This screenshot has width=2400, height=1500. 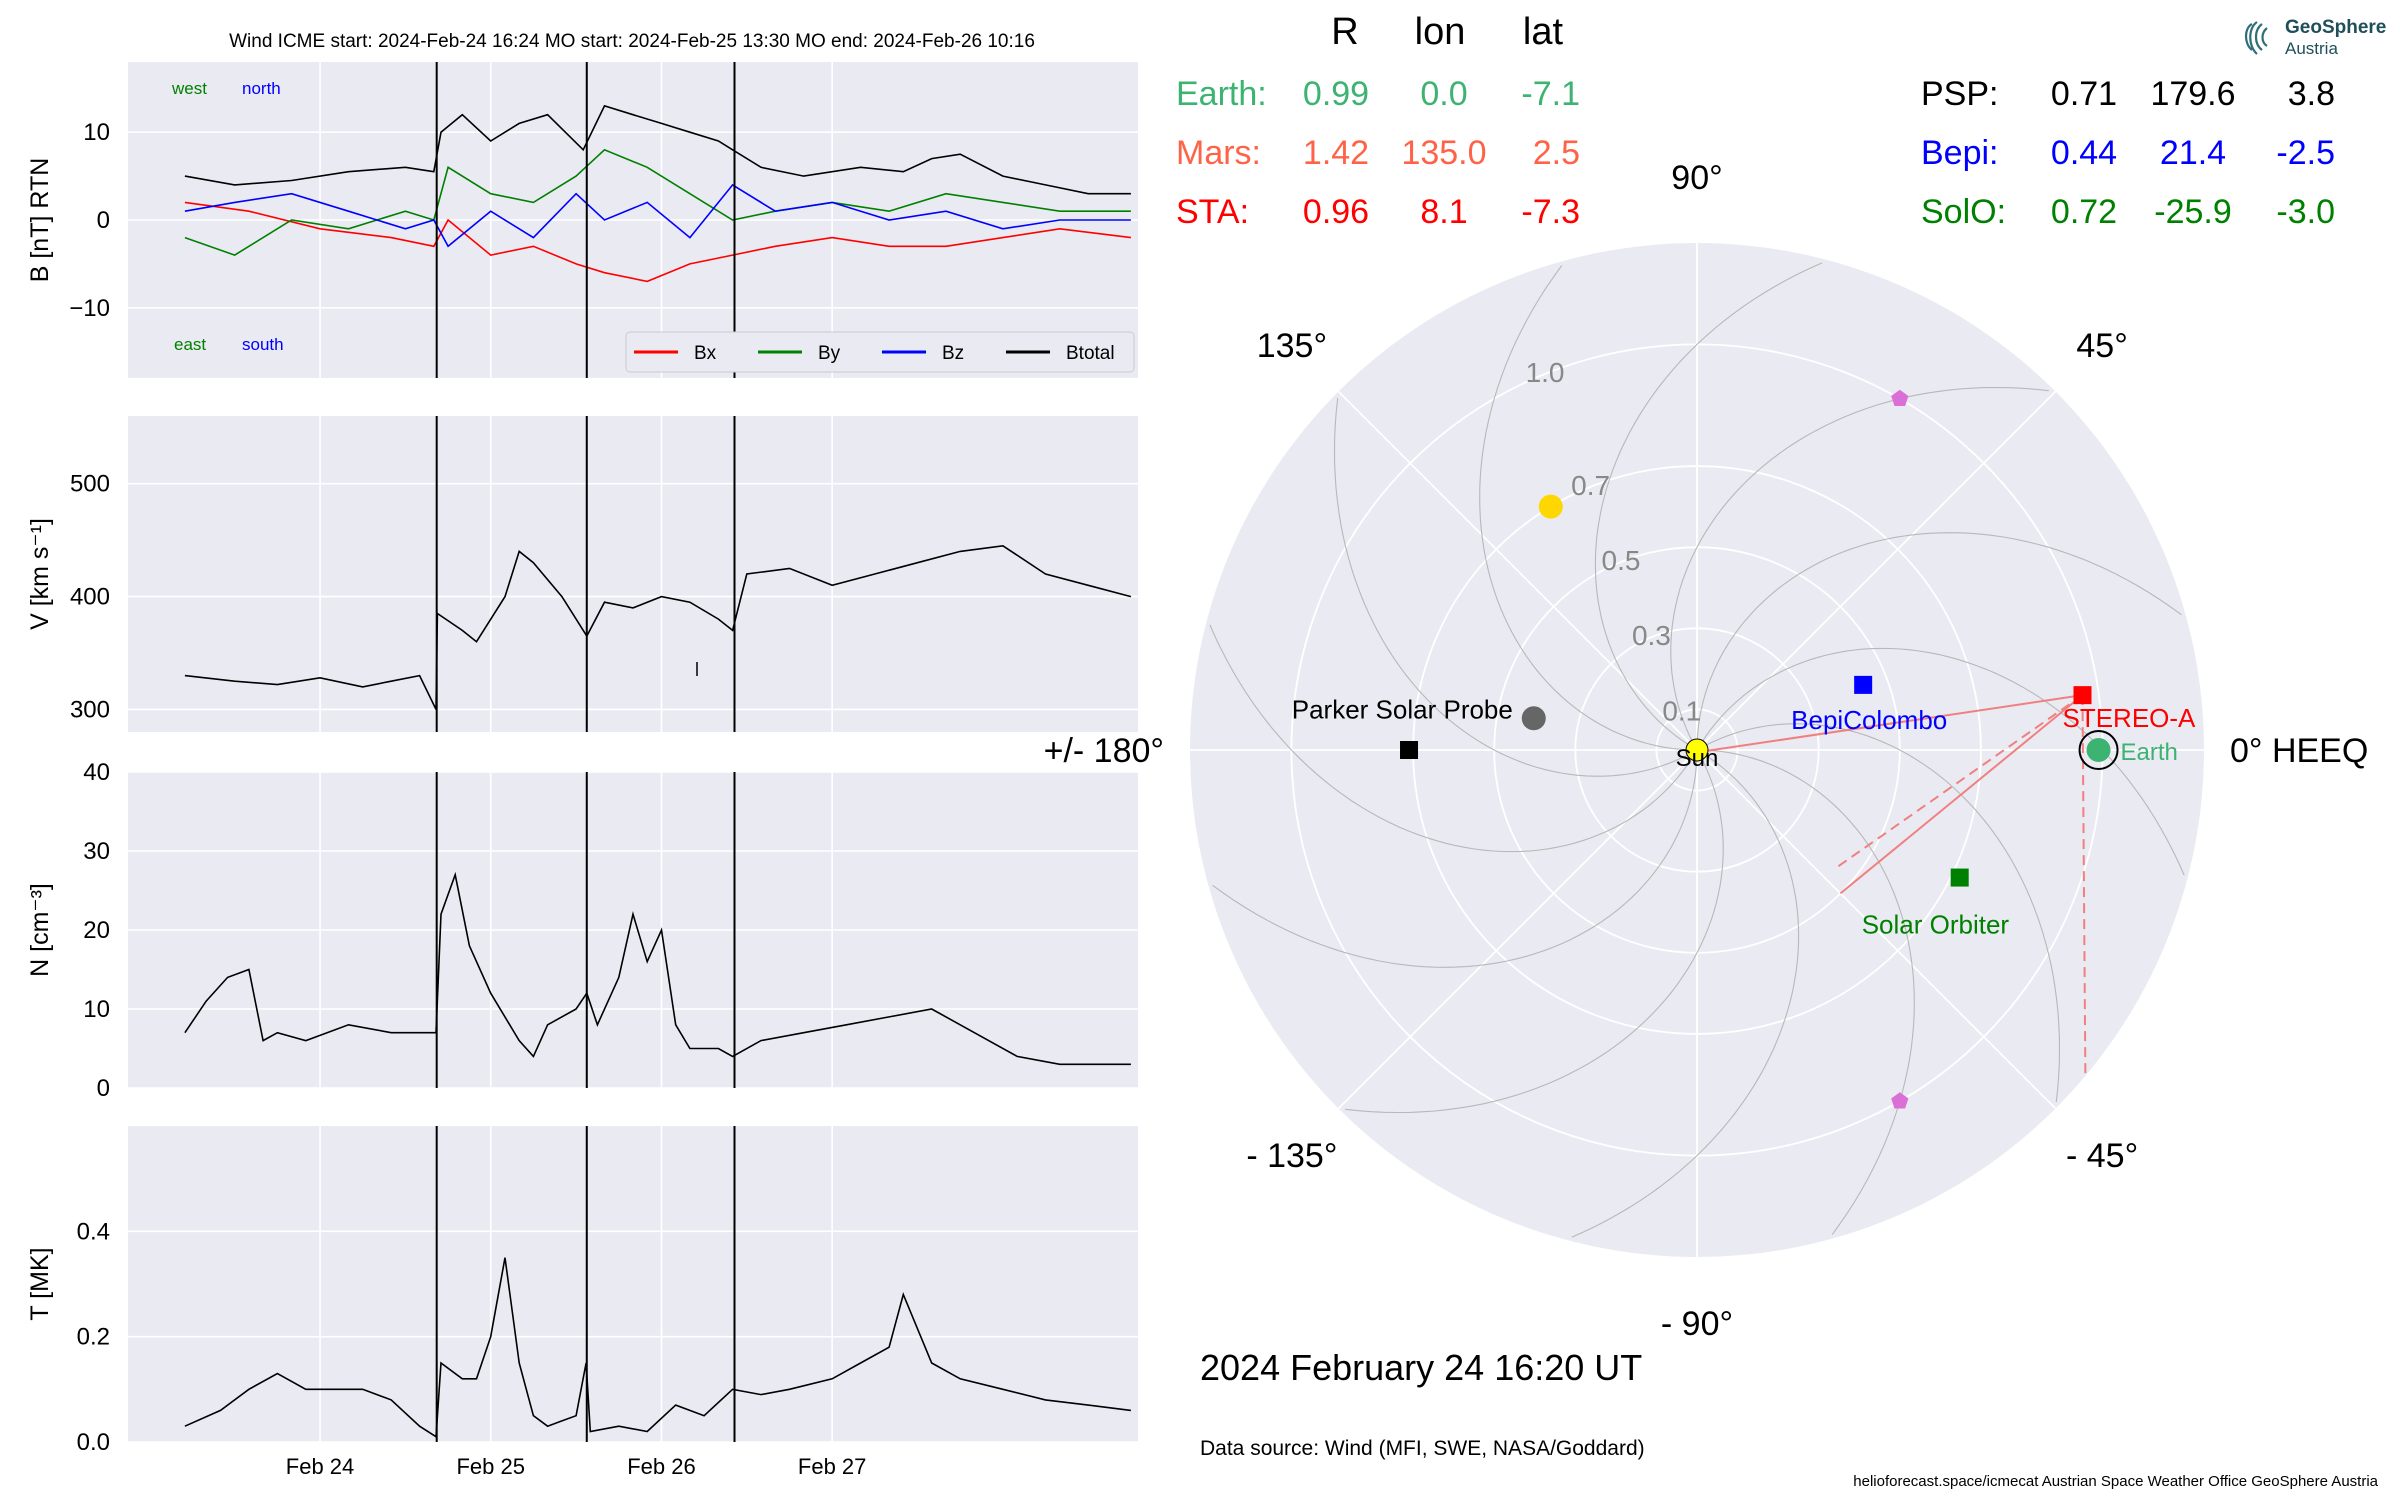 What do you see at coordinates (1543, 32) in the screenshot?
I see `table-header: lat` at bounding box center [1543, 32].